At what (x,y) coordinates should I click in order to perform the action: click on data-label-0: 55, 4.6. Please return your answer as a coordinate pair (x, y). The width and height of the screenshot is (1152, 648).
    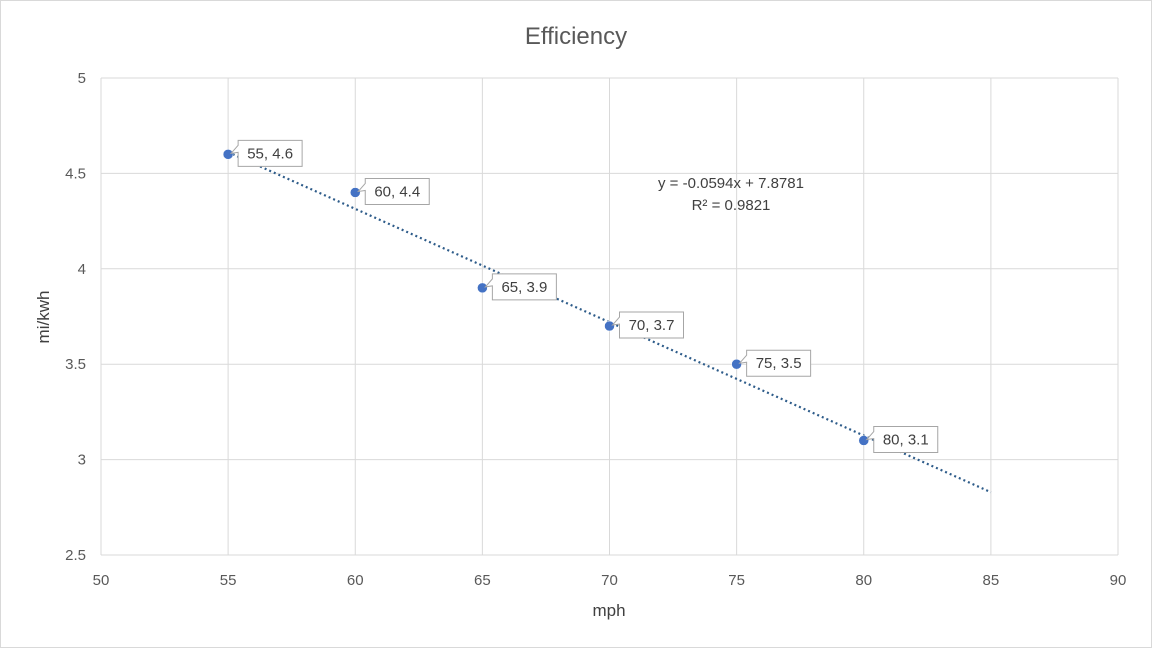
    Looking at the image, I should click on (266, 153).